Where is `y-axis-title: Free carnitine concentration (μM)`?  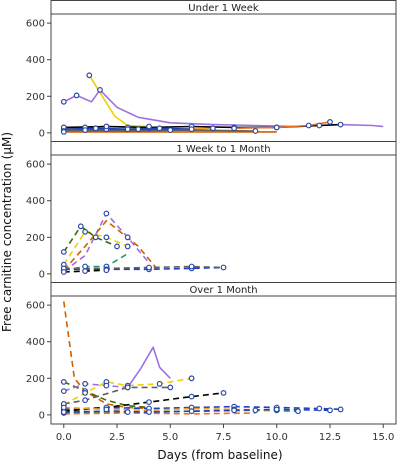
y-axis-title: Free carnitine concentration (μM) is located at coordinates (7, 232).